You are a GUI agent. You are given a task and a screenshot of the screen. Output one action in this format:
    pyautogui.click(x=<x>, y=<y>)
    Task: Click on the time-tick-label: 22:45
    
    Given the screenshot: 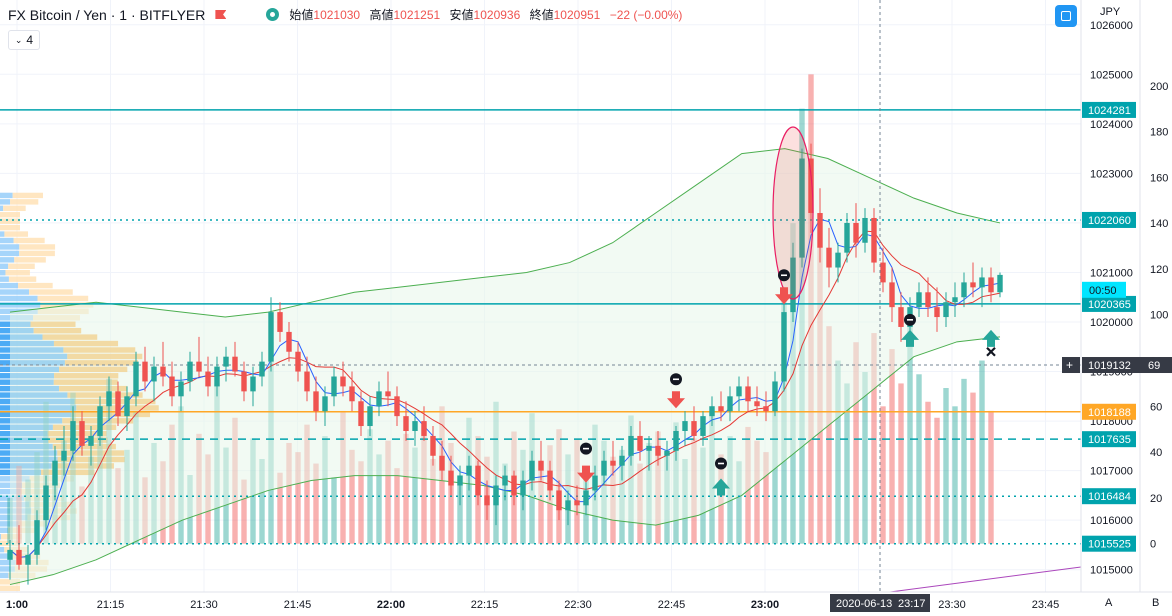 What is the action you would take?
    pyautogui.click(x=672, y=605)
    